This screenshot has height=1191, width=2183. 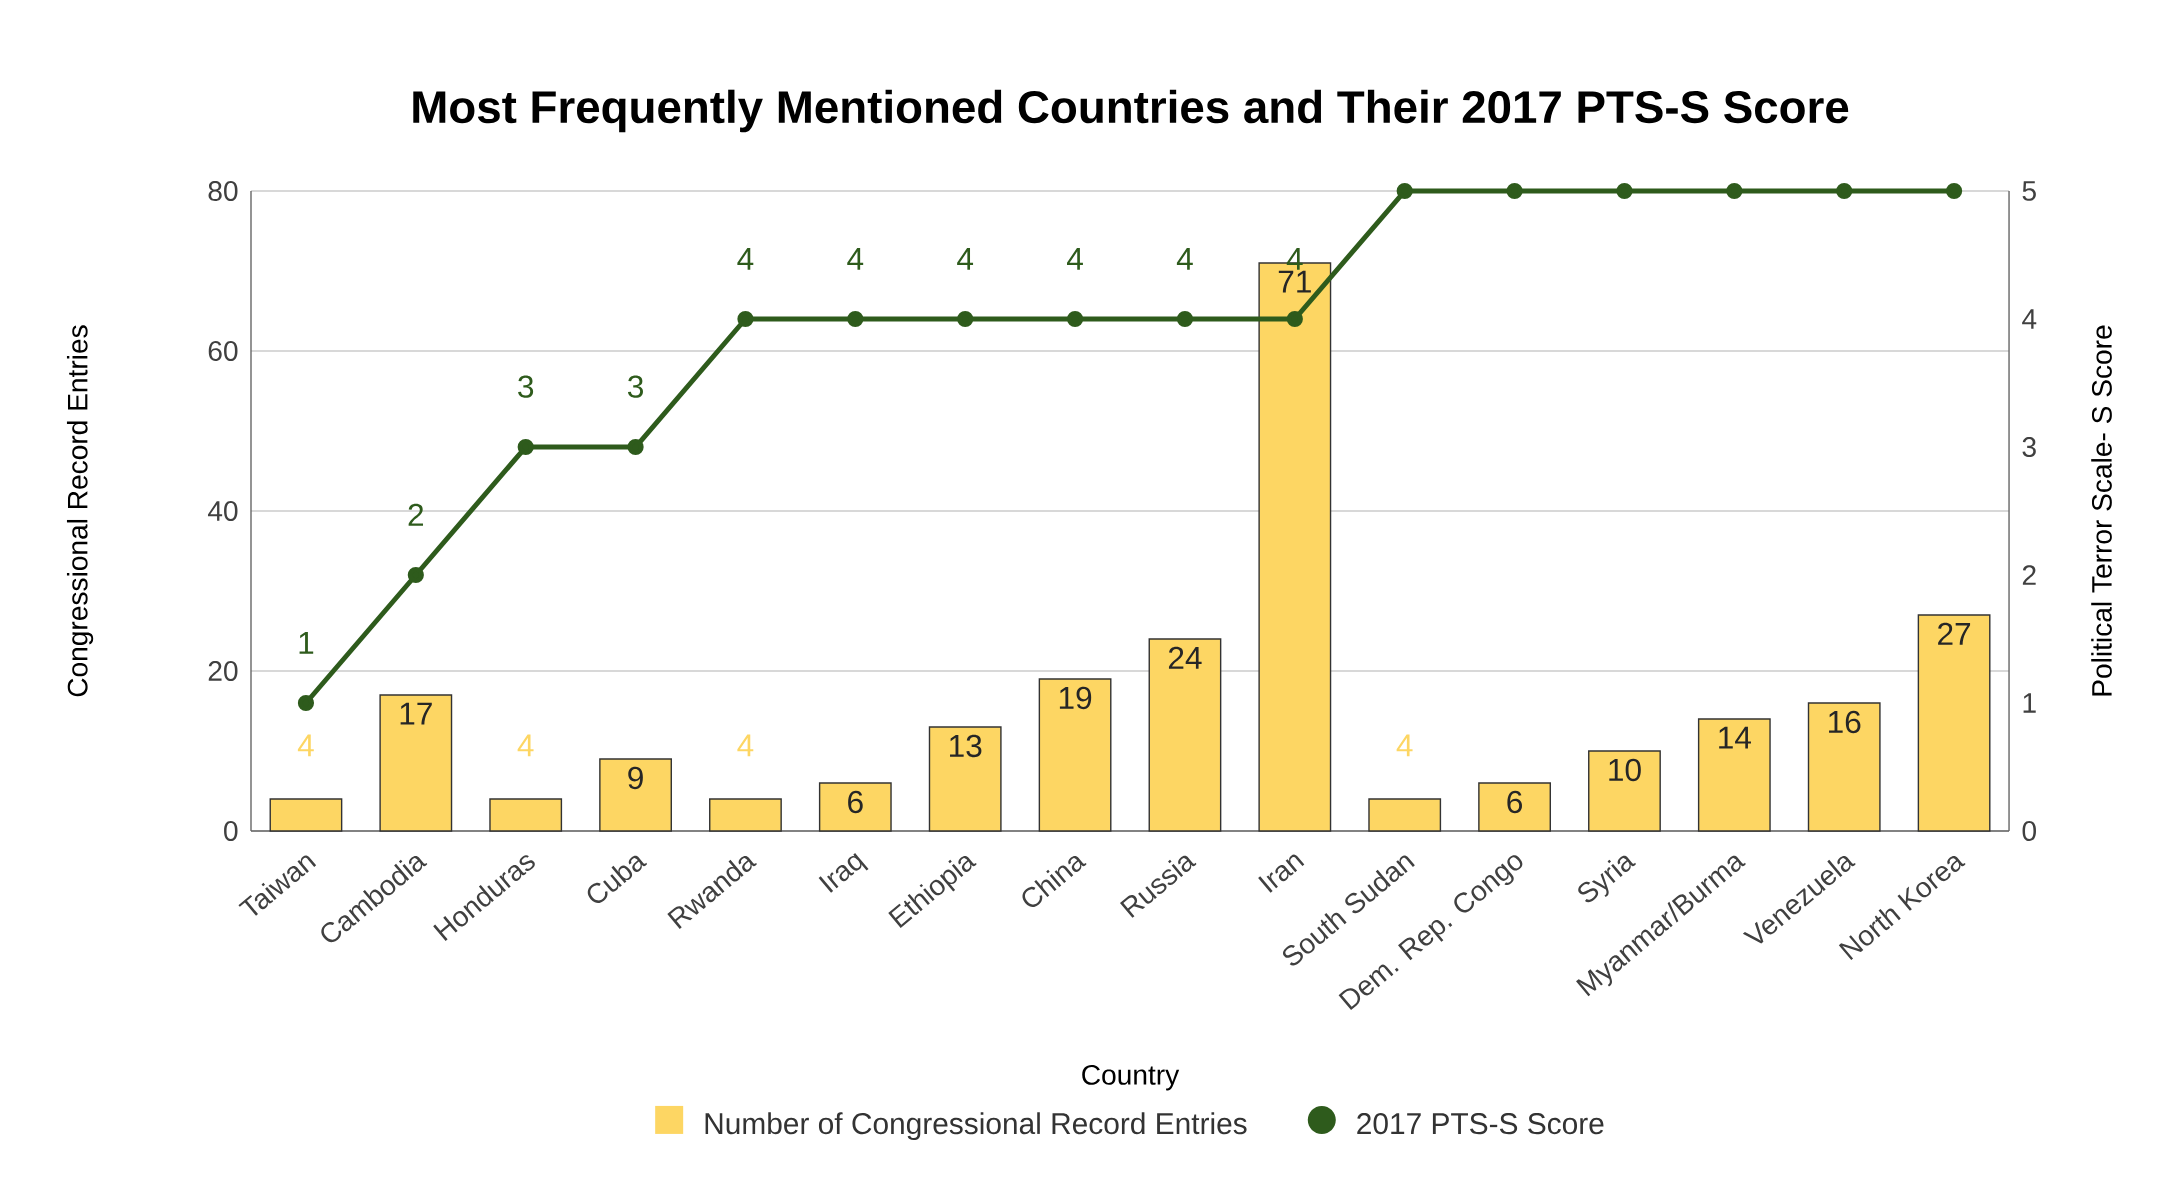 I want to click on y-tick-label: 40, so click(x=222, y=511).